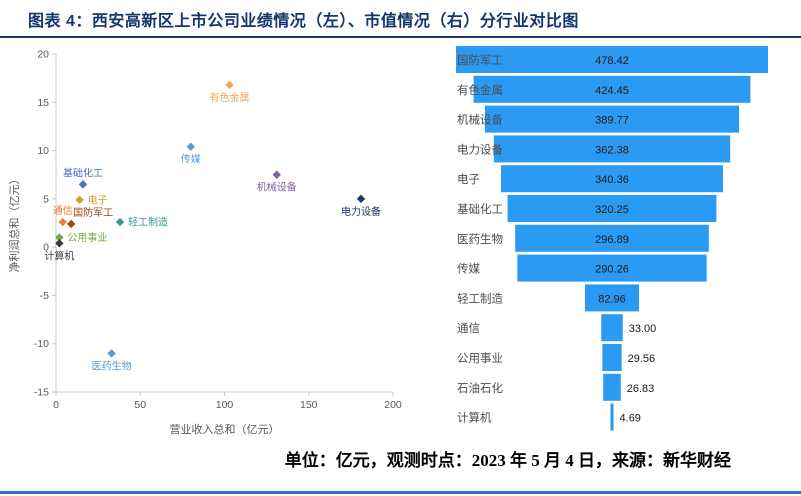  What do you see at coordinates (468, 269) in the screenshot?
I see `funnel-category-label: 传媒` at bounding box center [468, 269].